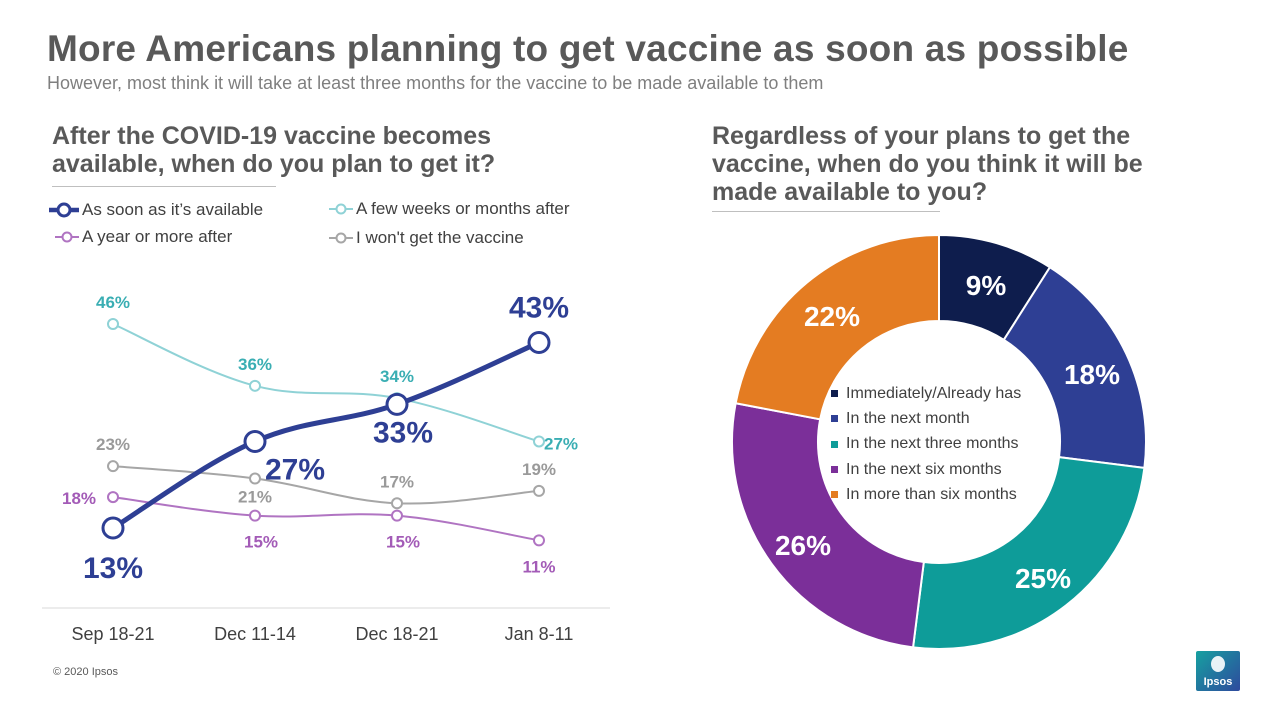 This screenshot has width=1280, height=720. I want to click on data-label-as-soon-as-it-s-available: 33%, so click(403, 432).